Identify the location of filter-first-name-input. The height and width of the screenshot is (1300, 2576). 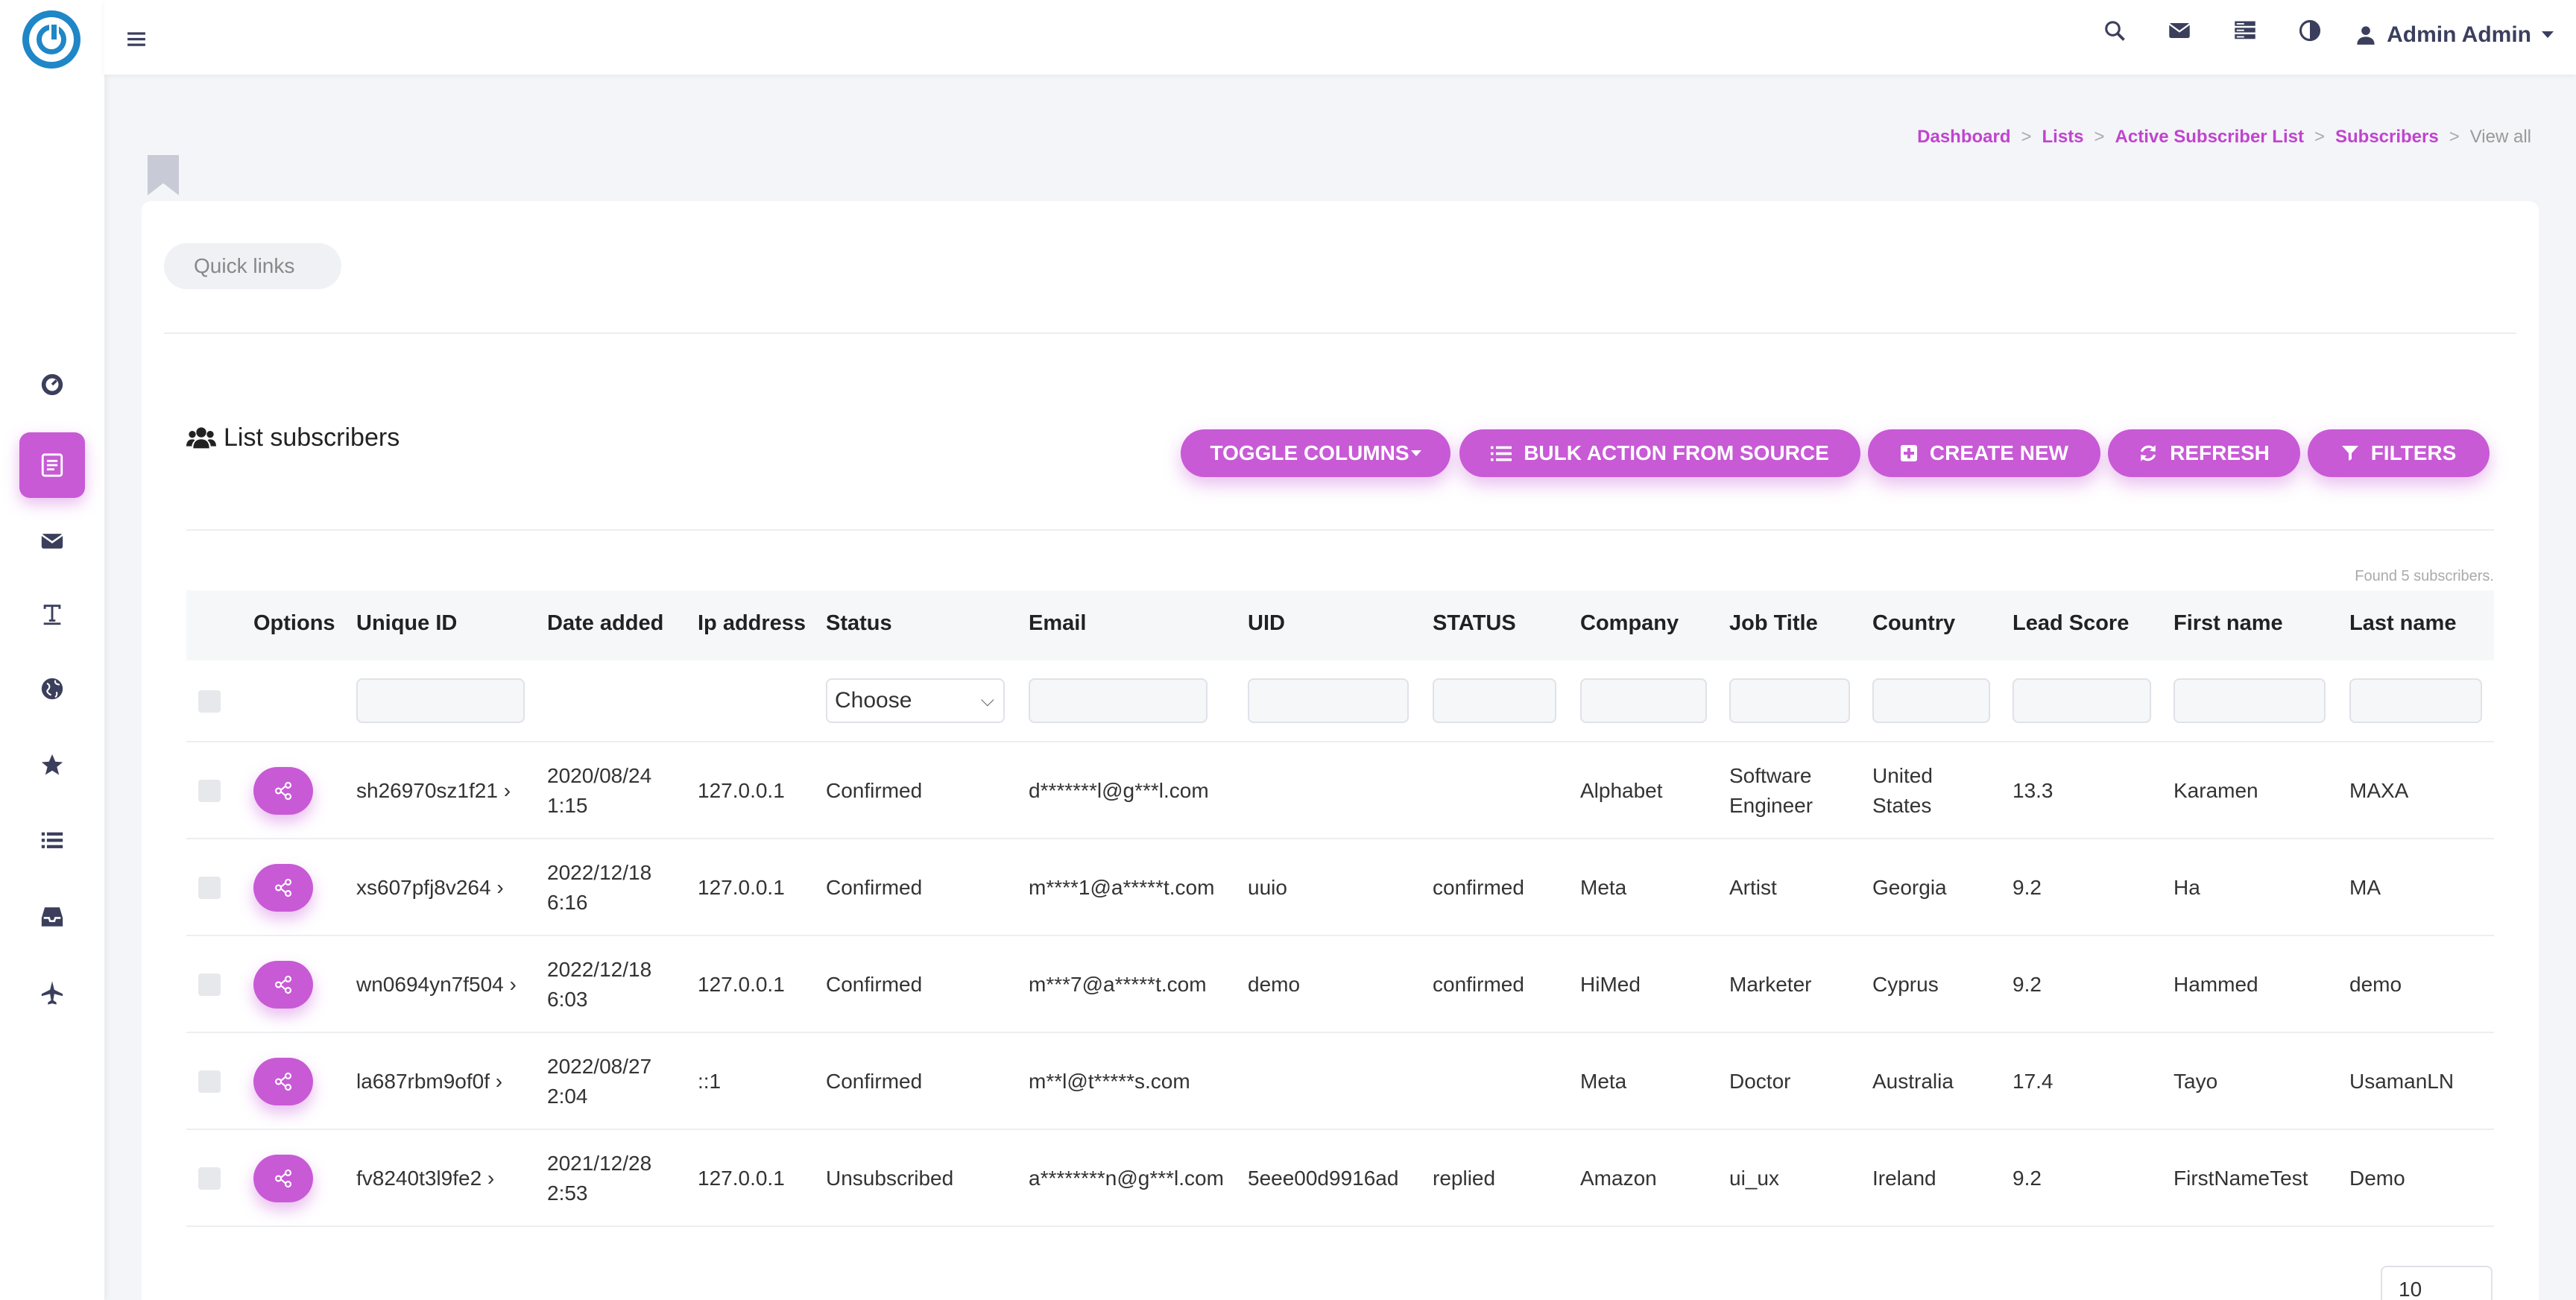
(2250, 700).